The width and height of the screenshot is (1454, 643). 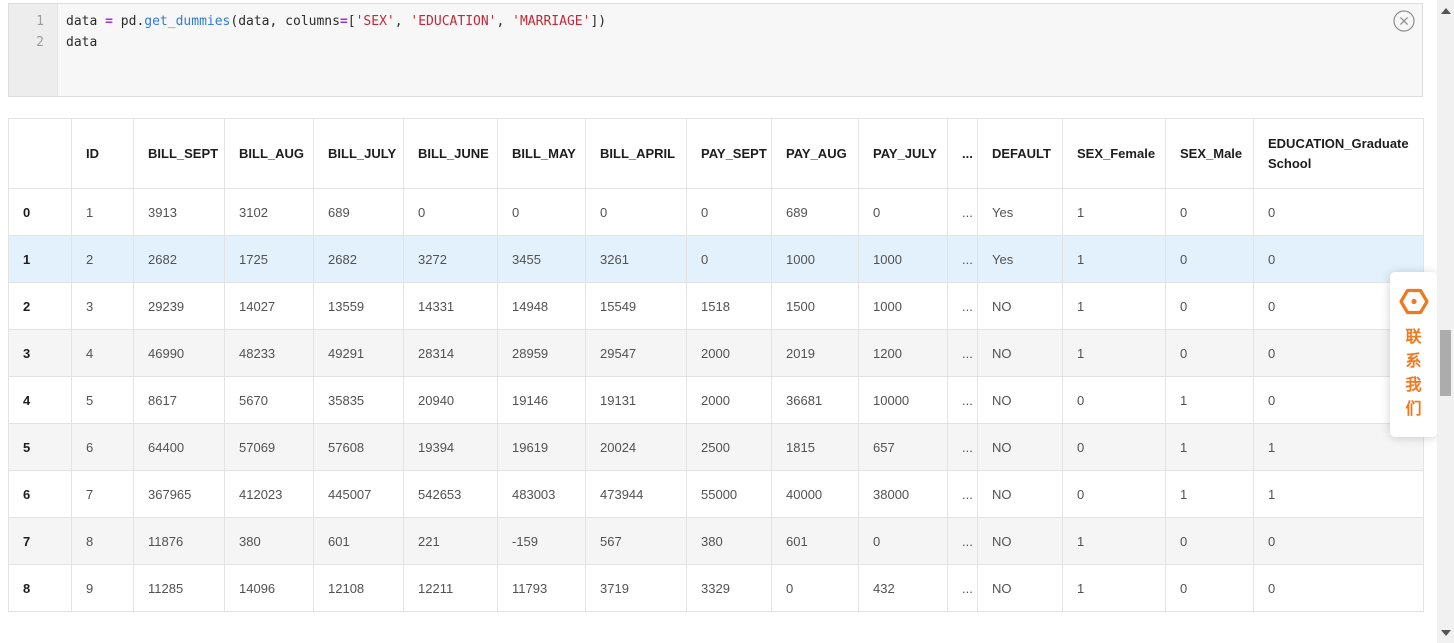 What do you see at coordinates (40, 353) in the screenshot?
I see `row-index-cell: 3` at bounding box center [40, 353].